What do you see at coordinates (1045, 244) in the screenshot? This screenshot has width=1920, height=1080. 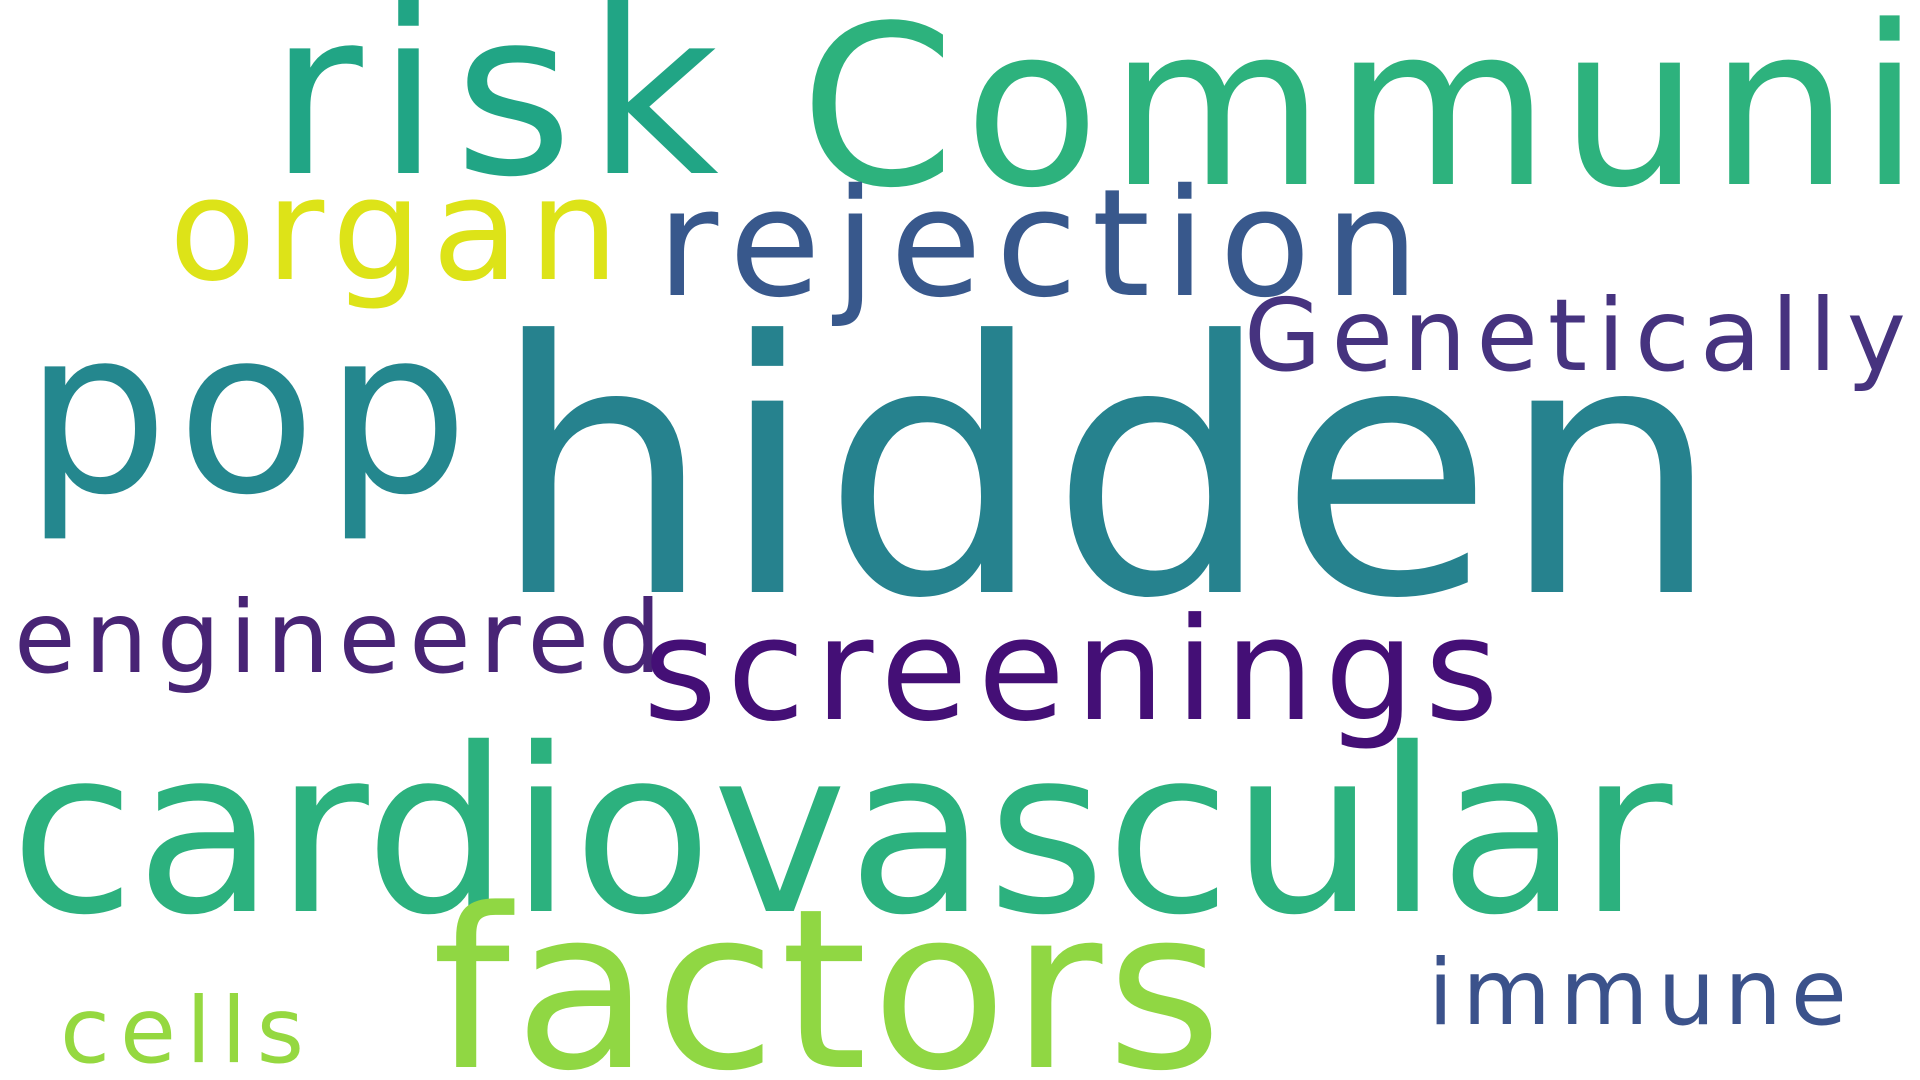 I see `word-rejection: rejection` at bounding box center [1045, 244].